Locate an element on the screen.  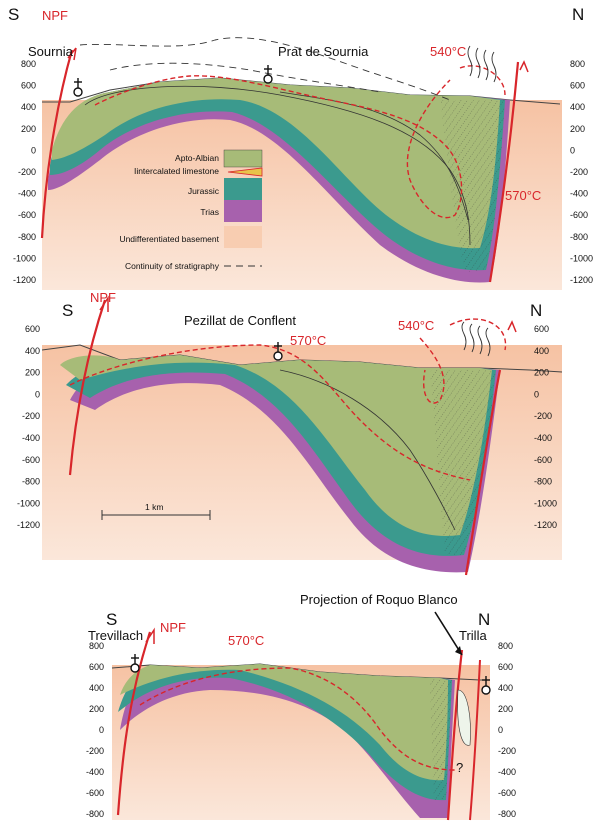
south-label-3: S is located at coordinates (111, 619).